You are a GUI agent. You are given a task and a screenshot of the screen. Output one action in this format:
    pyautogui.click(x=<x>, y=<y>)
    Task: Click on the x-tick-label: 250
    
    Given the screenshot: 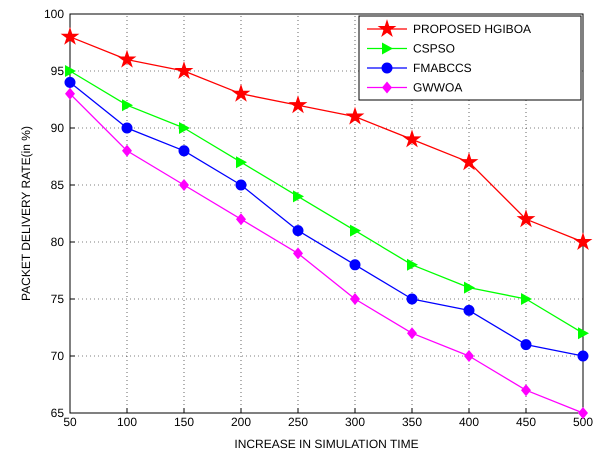 What is the action you would take?
    pyautogui.click(x=298, y=422)
    